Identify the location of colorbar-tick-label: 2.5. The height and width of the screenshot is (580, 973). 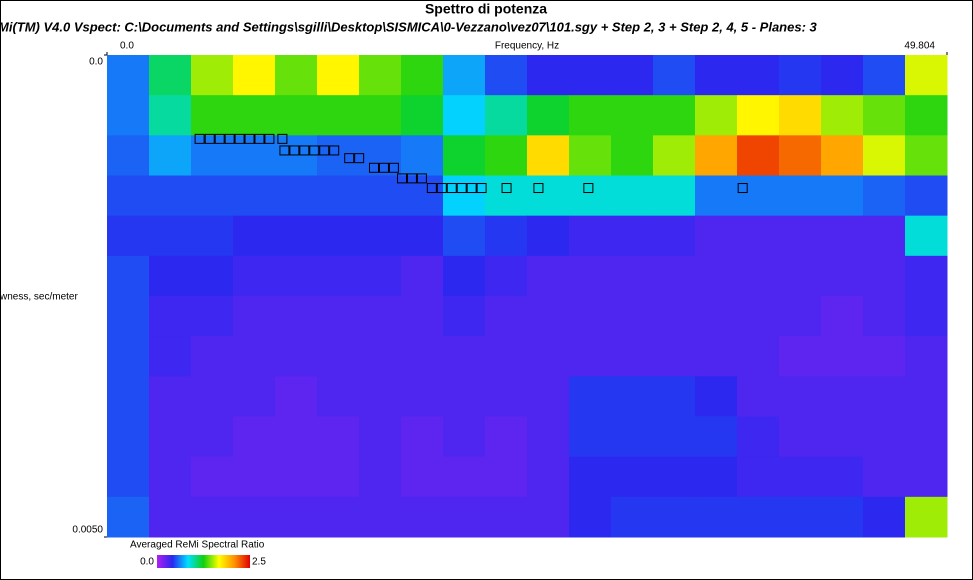
(259, 562).